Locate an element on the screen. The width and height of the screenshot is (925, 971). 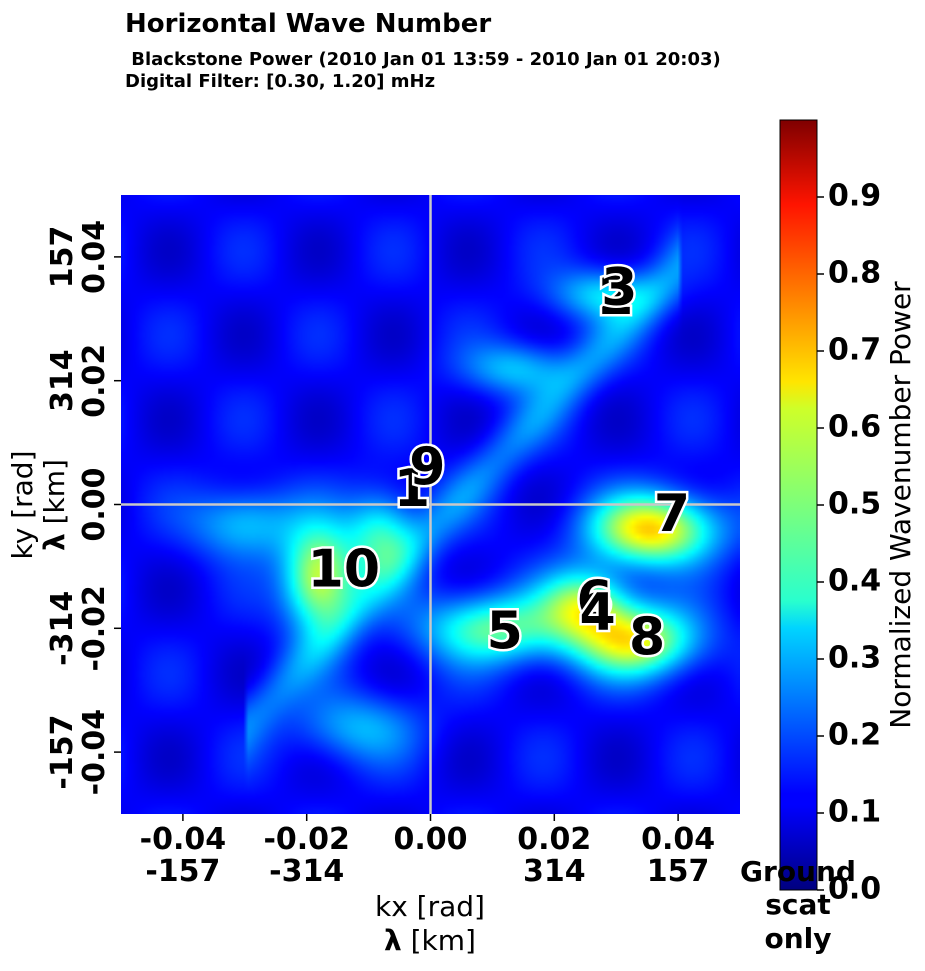
x-tick-label: 0.04 is located at coordinates (678, 839).